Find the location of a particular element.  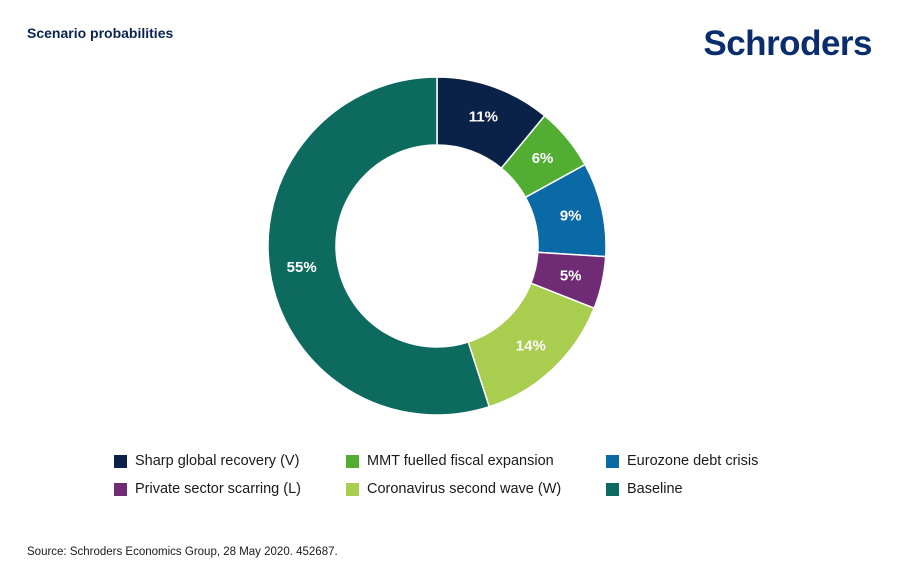

legend-label: Sharp global recovery (V) is located at coordinates (217, 461).